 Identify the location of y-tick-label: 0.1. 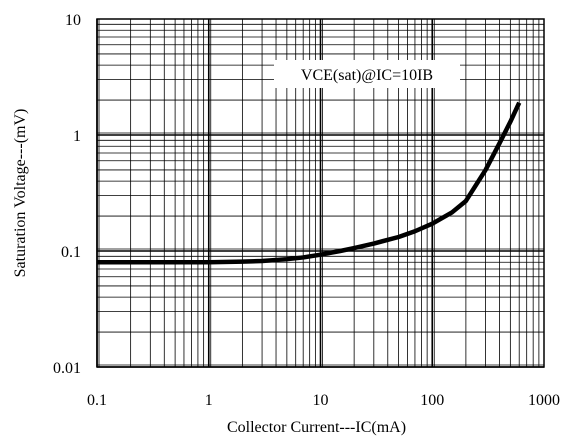
(71, 252).